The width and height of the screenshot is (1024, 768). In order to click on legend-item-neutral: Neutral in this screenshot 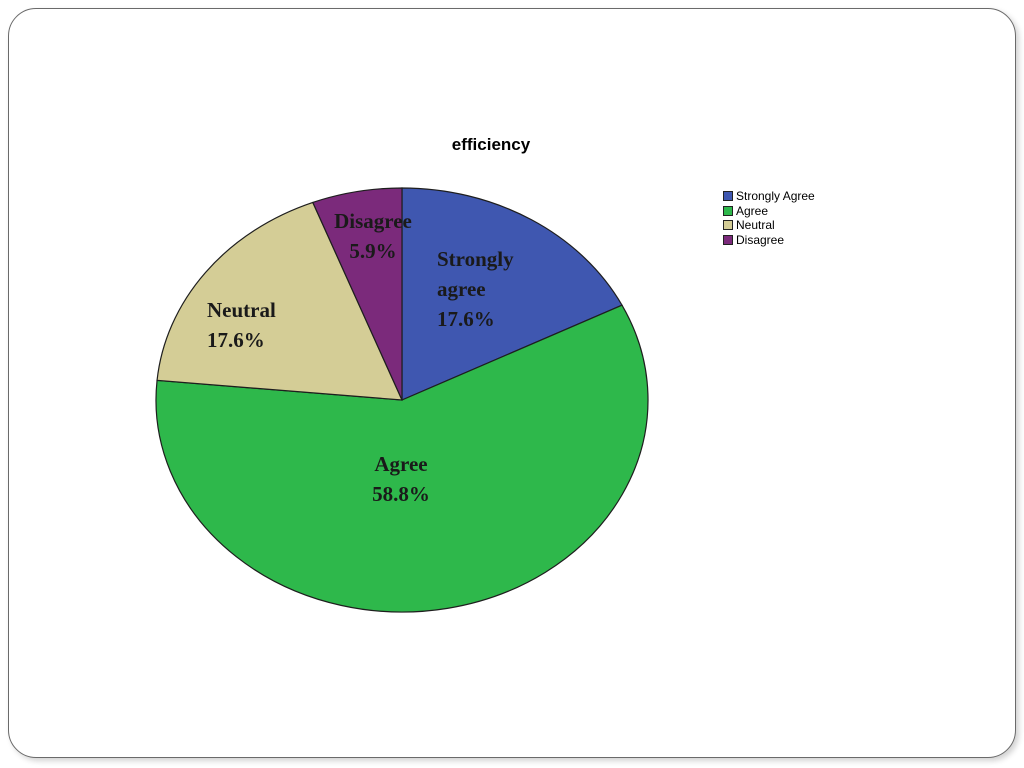, I will do `click(769, 225)`.